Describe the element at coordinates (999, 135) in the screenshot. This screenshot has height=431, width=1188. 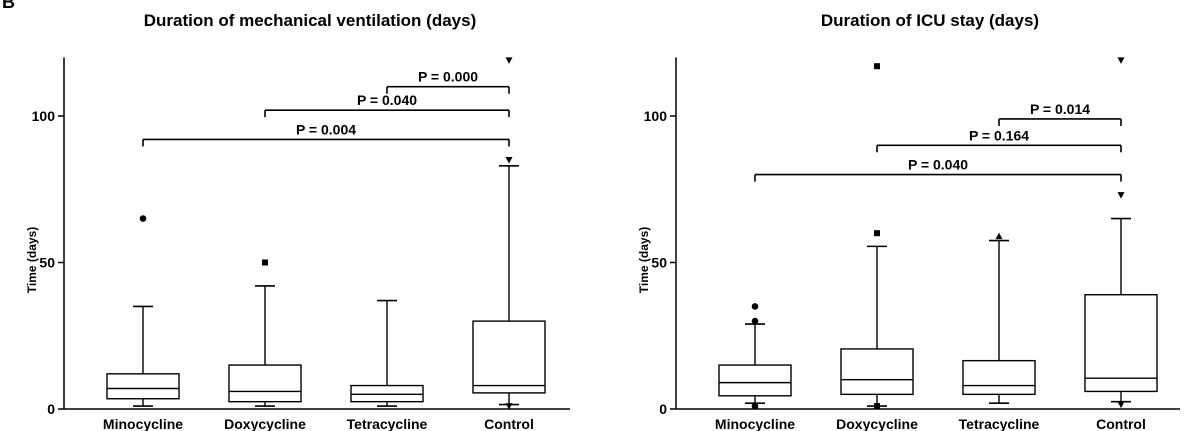
I see `p-value-label: P = 0.164` at that location.